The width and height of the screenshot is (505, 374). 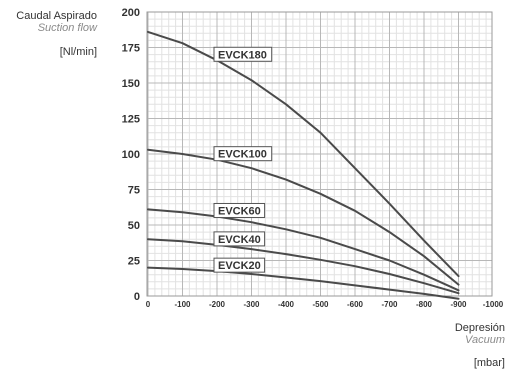 What do you see at coordinates (131, 84) in the screenshot?
I see `y-tick-label: 150` at bounding box center [131, 84].